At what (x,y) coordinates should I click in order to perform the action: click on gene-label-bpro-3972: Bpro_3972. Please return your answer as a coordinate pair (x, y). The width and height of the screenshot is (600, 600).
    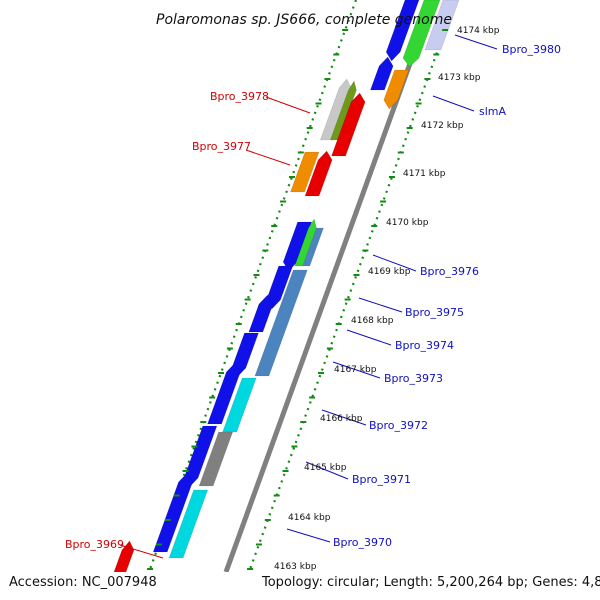
    Looking at the image, I should click on (398, 425).